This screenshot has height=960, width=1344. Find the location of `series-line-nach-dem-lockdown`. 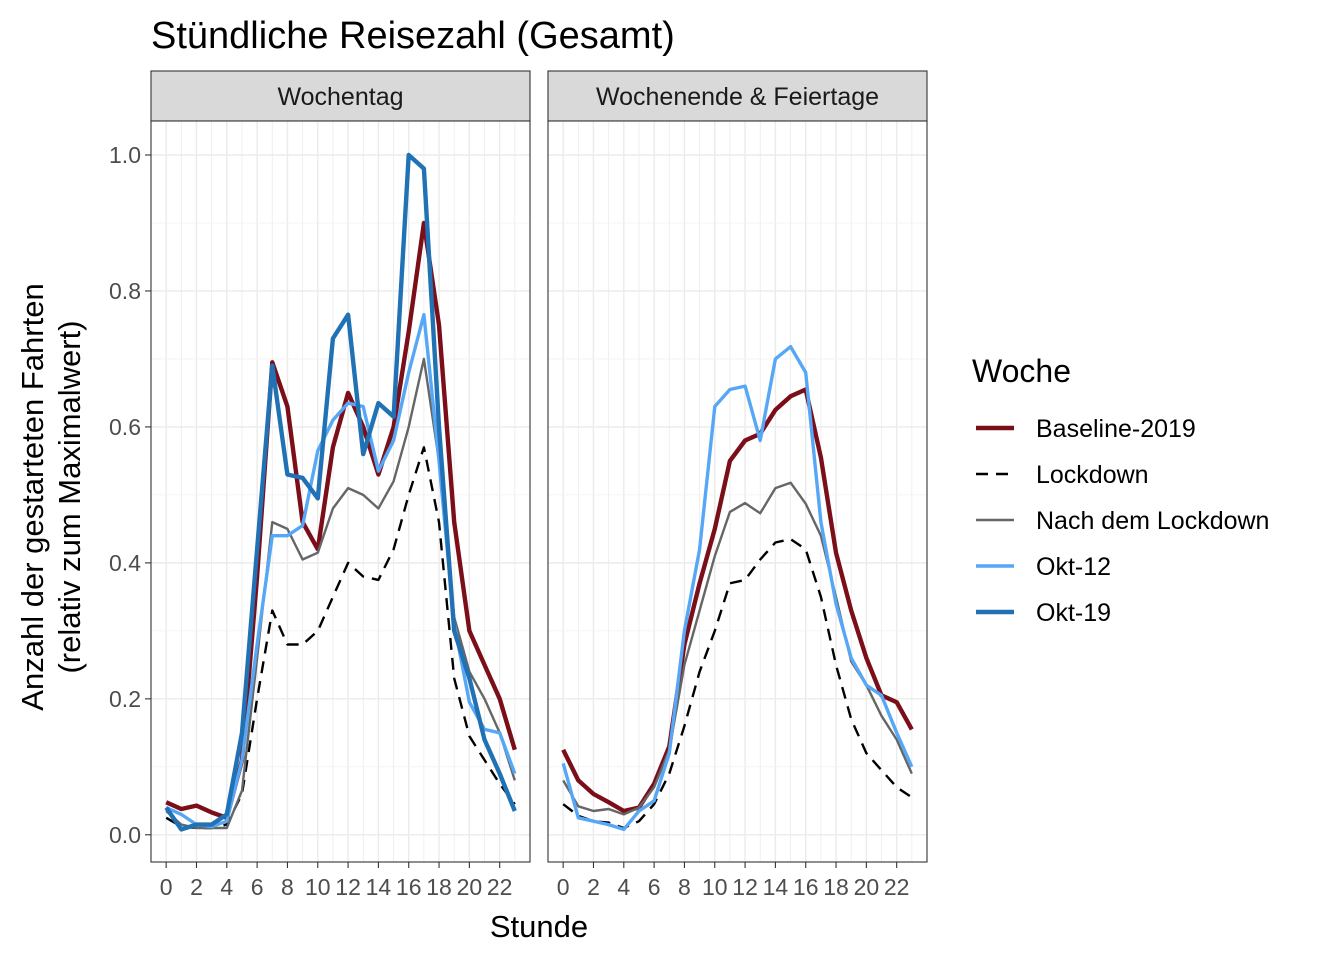

series-line-nach-dem-lockdown is located at coordinates (340, 593).